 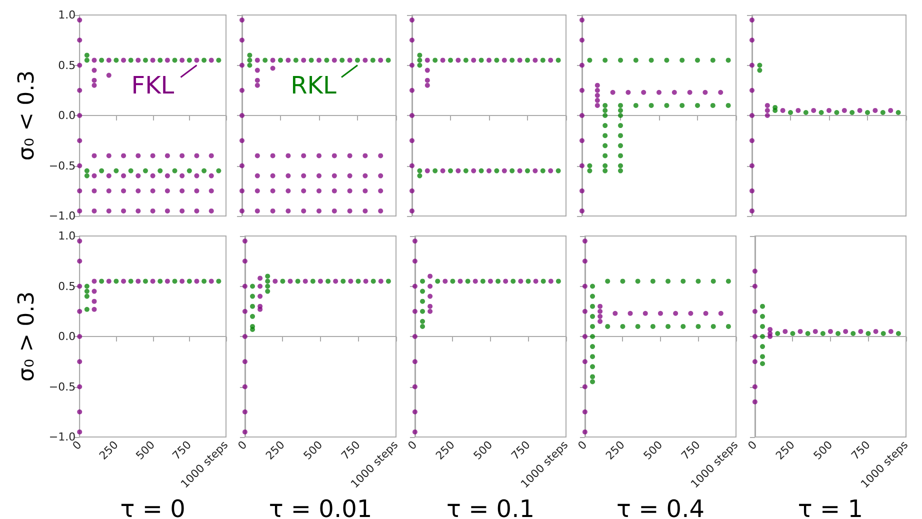 What do you see at coordinates (660, 507) in the screenshot?
I see `x-axis-title: τ = 0.4` at bounding box center [660, 507].